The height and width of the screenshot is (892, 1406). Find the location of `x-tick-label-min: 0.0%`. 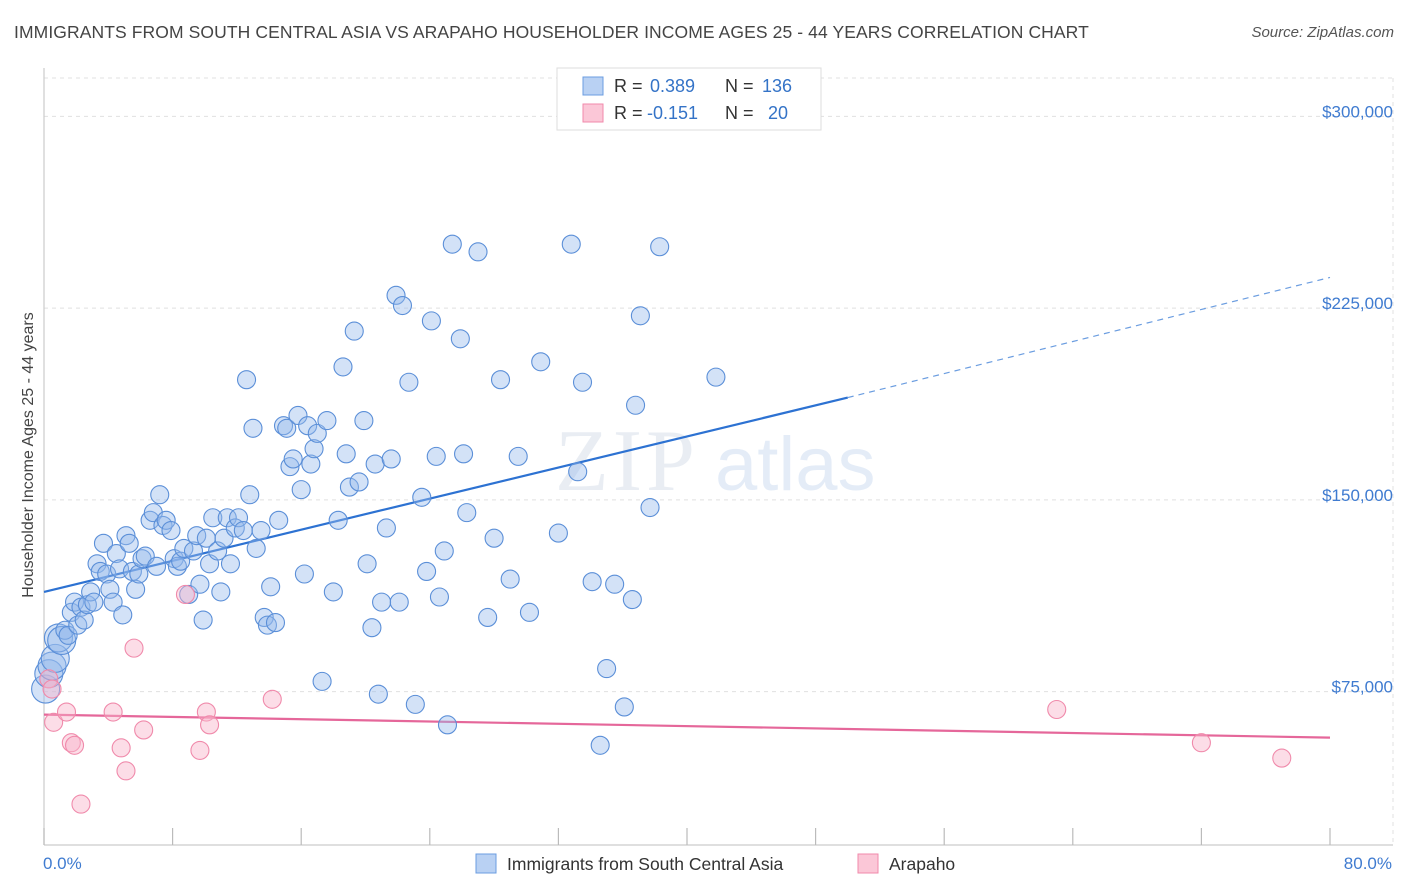

x-tick-label-min: 0.0% is located at coordinates (62, 863).